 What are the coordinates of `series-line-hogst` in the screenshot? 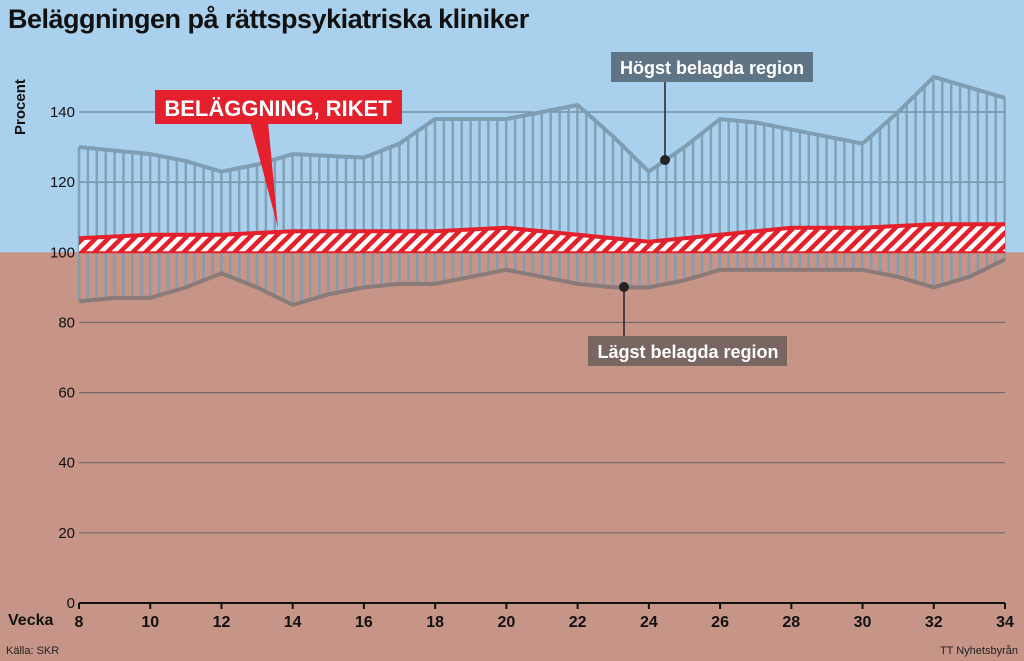 It's located at (542, 124).